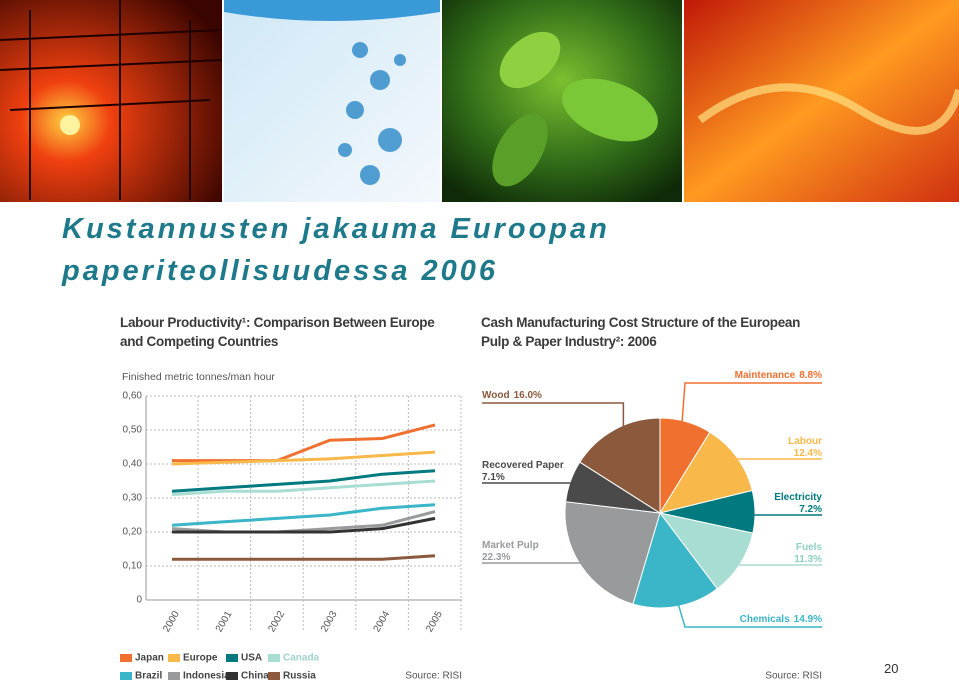 The height and width of the screenshot is (684, 959). What do you see at coordinates (139, 600) in the screenshot?
I see `y-tick-label: 0` at bounding box center [139, 600].